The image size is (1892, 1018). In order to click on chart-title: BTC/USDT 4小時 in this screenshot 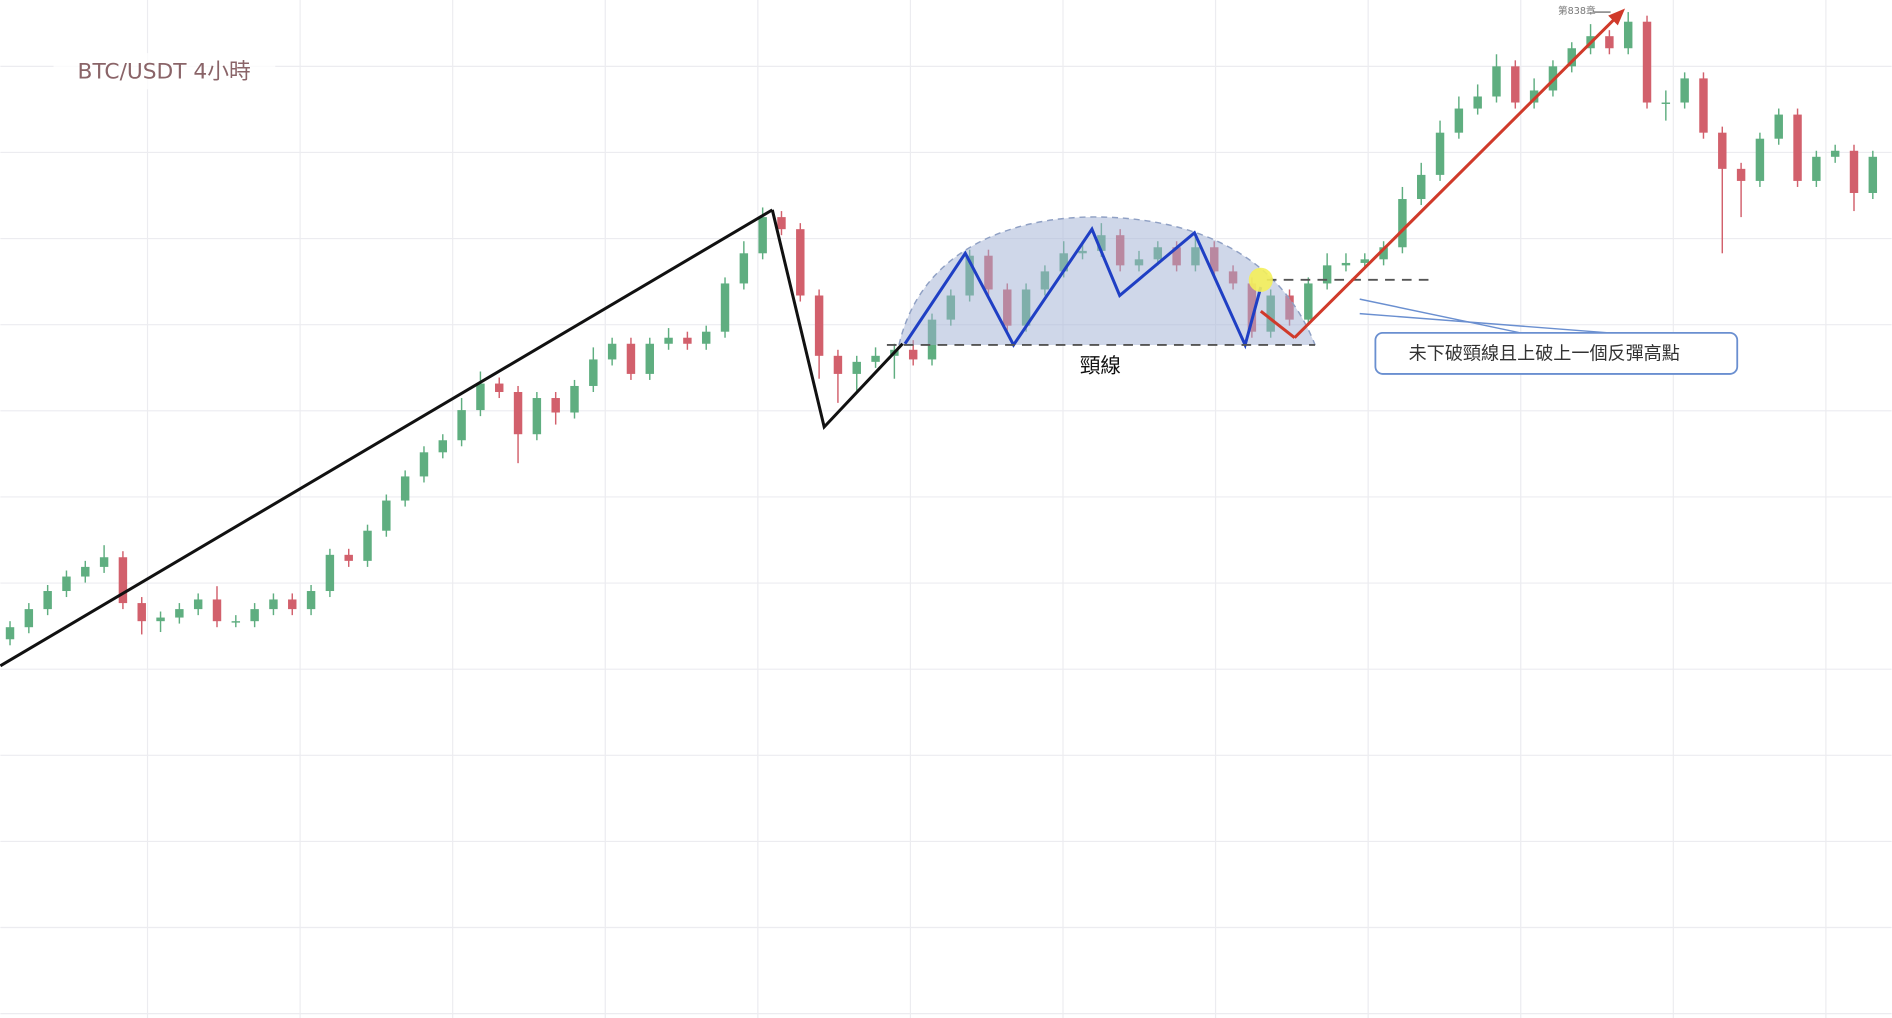, I will do `click(164, 71)`.